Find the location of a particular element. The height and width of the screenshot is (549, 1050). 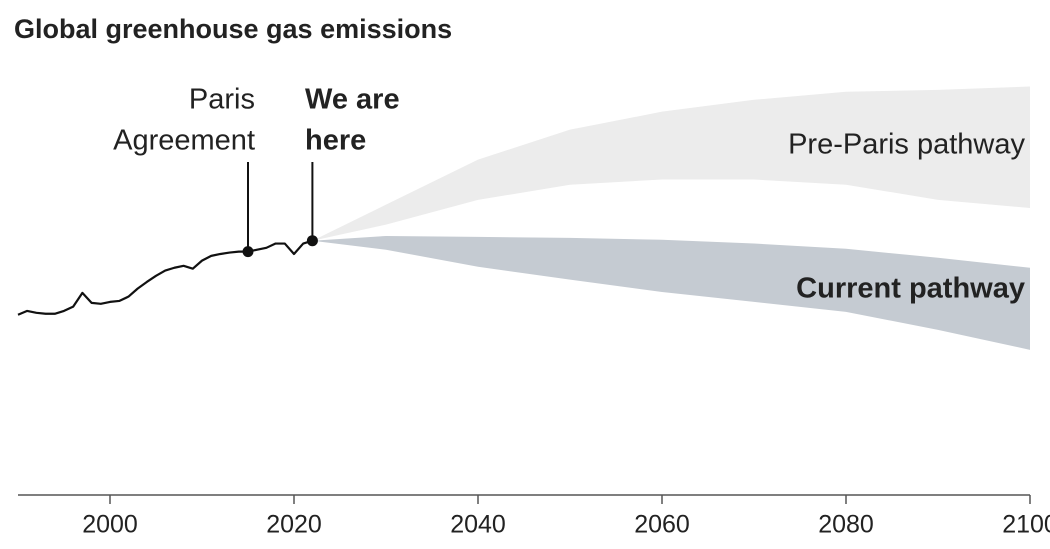

band-label: Pre-Paris pathway is located at coordinates (906, 145).